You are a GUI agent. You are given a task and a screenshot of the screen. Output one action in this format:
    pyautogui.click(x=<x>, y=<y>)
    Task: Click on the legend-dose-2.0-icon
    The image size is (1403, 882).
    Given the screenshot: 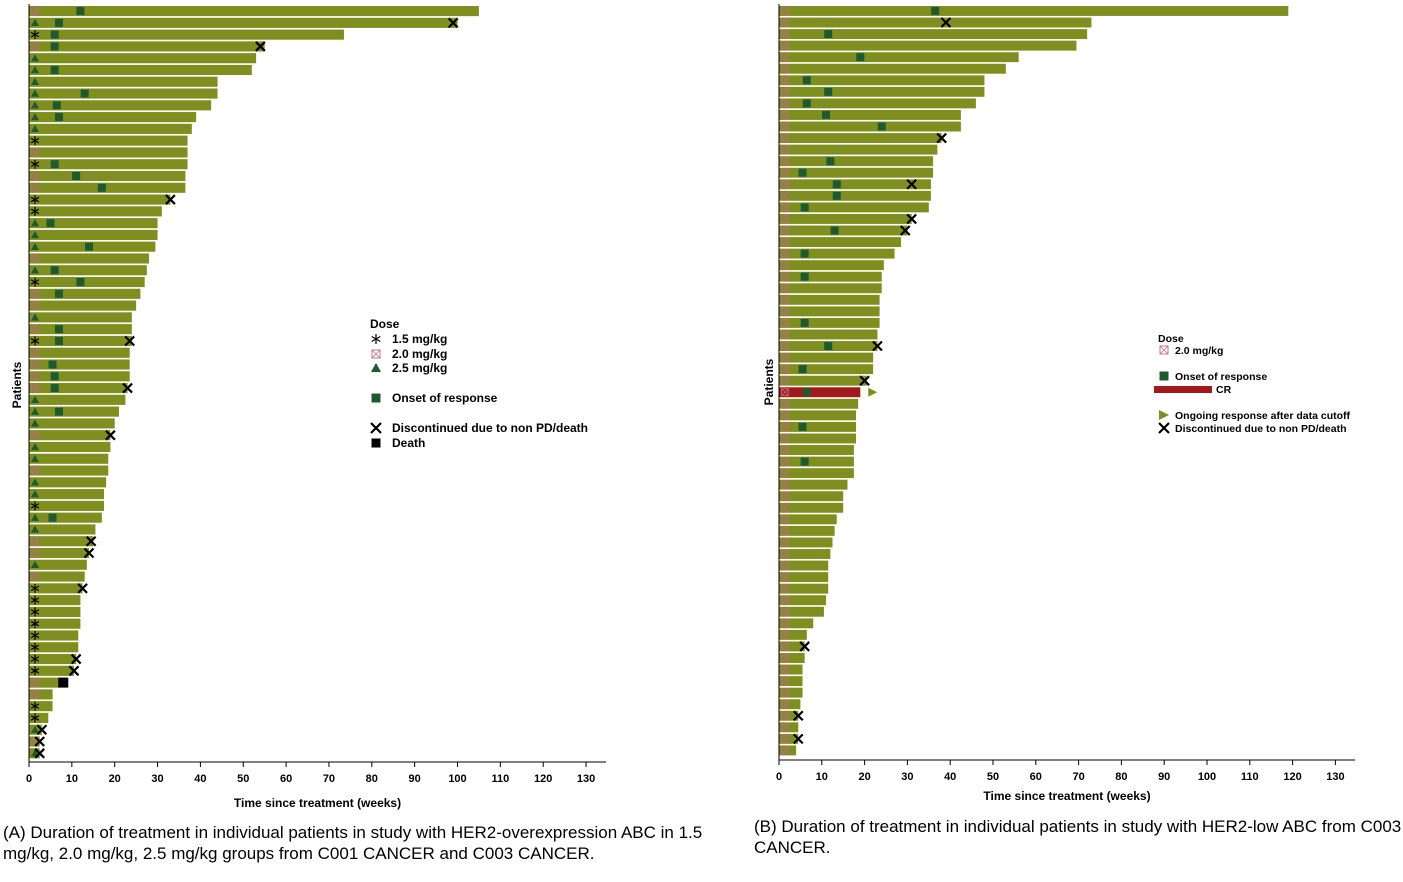 What is the action you would take?
    pyautogui.click(x=376, y=354)
    